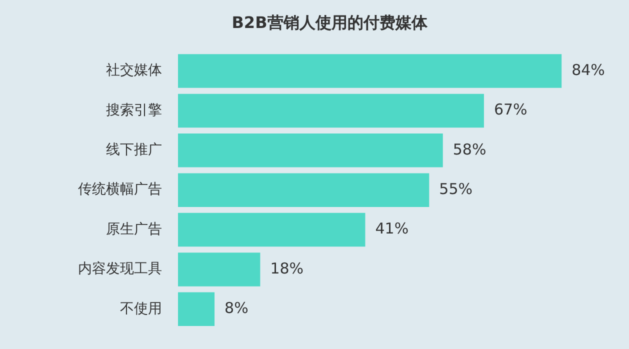 Image resolution: width=629 pixels, height=349 pixels. I want to click on y-tick-label: 社交媒体, so click(134, 70).